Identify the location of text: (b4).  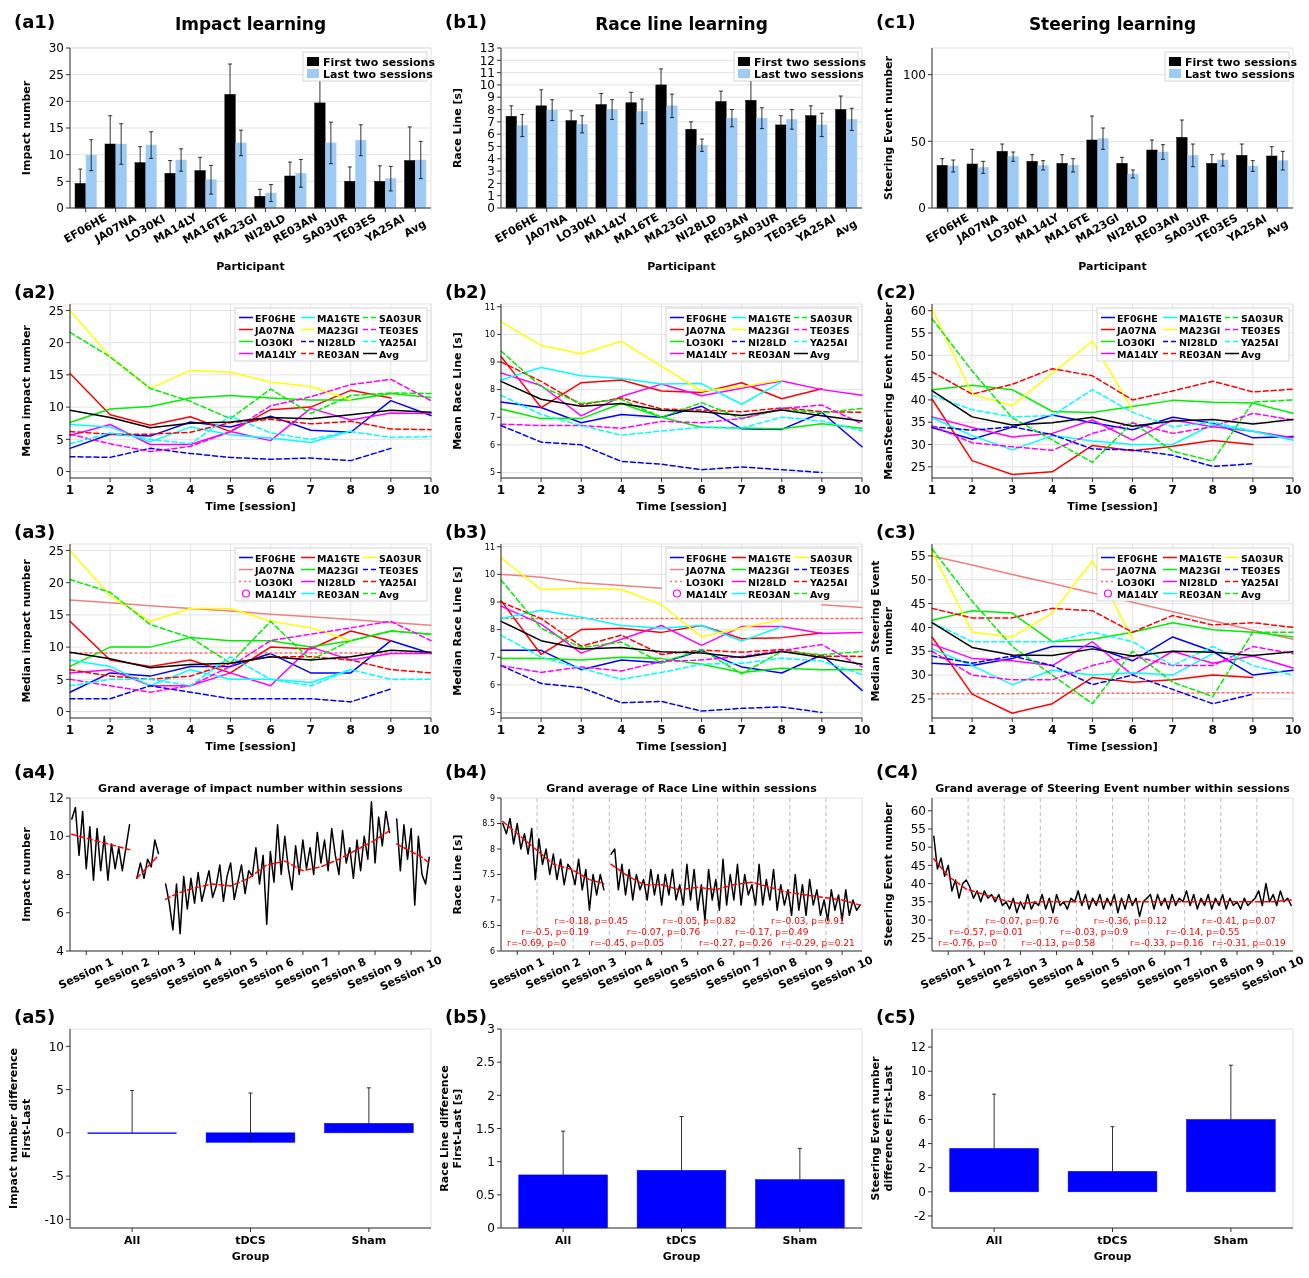
(466, 771).